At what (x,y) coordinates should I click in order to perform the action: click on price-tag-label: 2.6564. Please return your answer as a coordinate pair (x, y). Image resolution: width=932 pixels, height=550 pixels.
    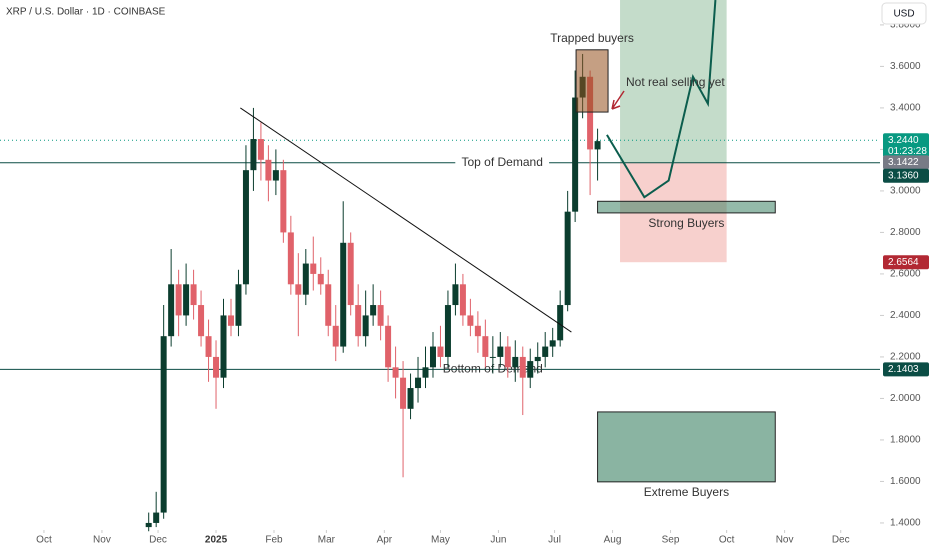
    Looking at the image, I should click on (903, 262).